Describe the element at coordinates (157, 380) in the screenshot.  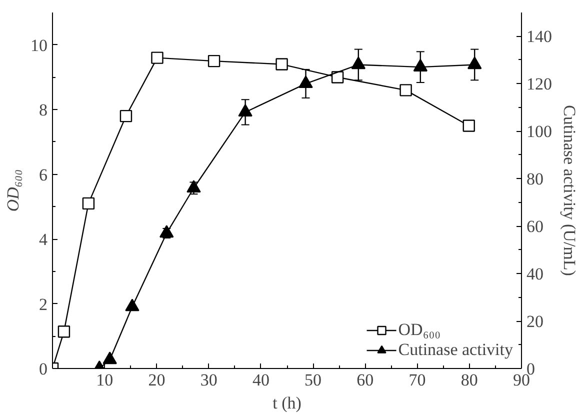
I see `x-tick-label: 20` at that location.